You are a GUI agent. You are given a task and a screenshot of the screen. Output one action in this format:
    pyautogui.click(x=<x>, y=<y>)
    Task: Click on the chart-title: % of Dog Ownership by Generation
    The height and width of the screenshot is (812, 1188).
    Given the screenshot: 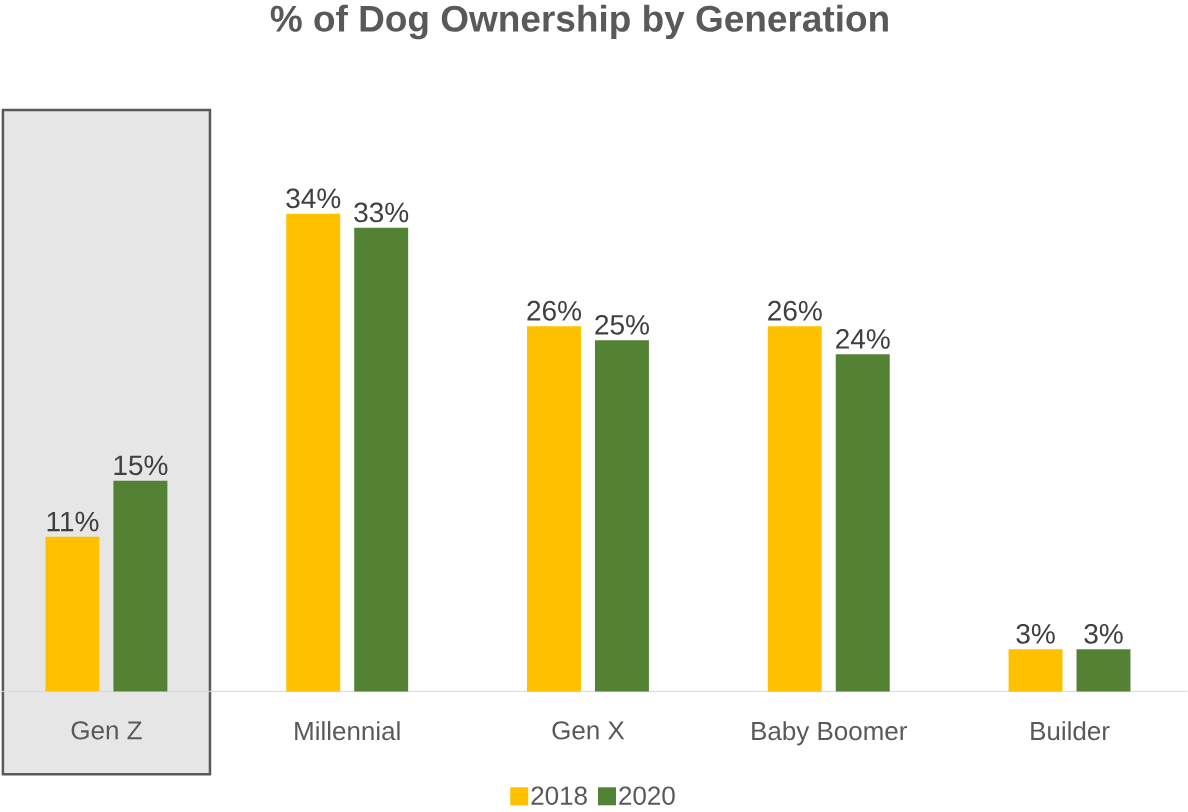 What is the action you would take?
    pyautogui.click(x=579, y=22)
    